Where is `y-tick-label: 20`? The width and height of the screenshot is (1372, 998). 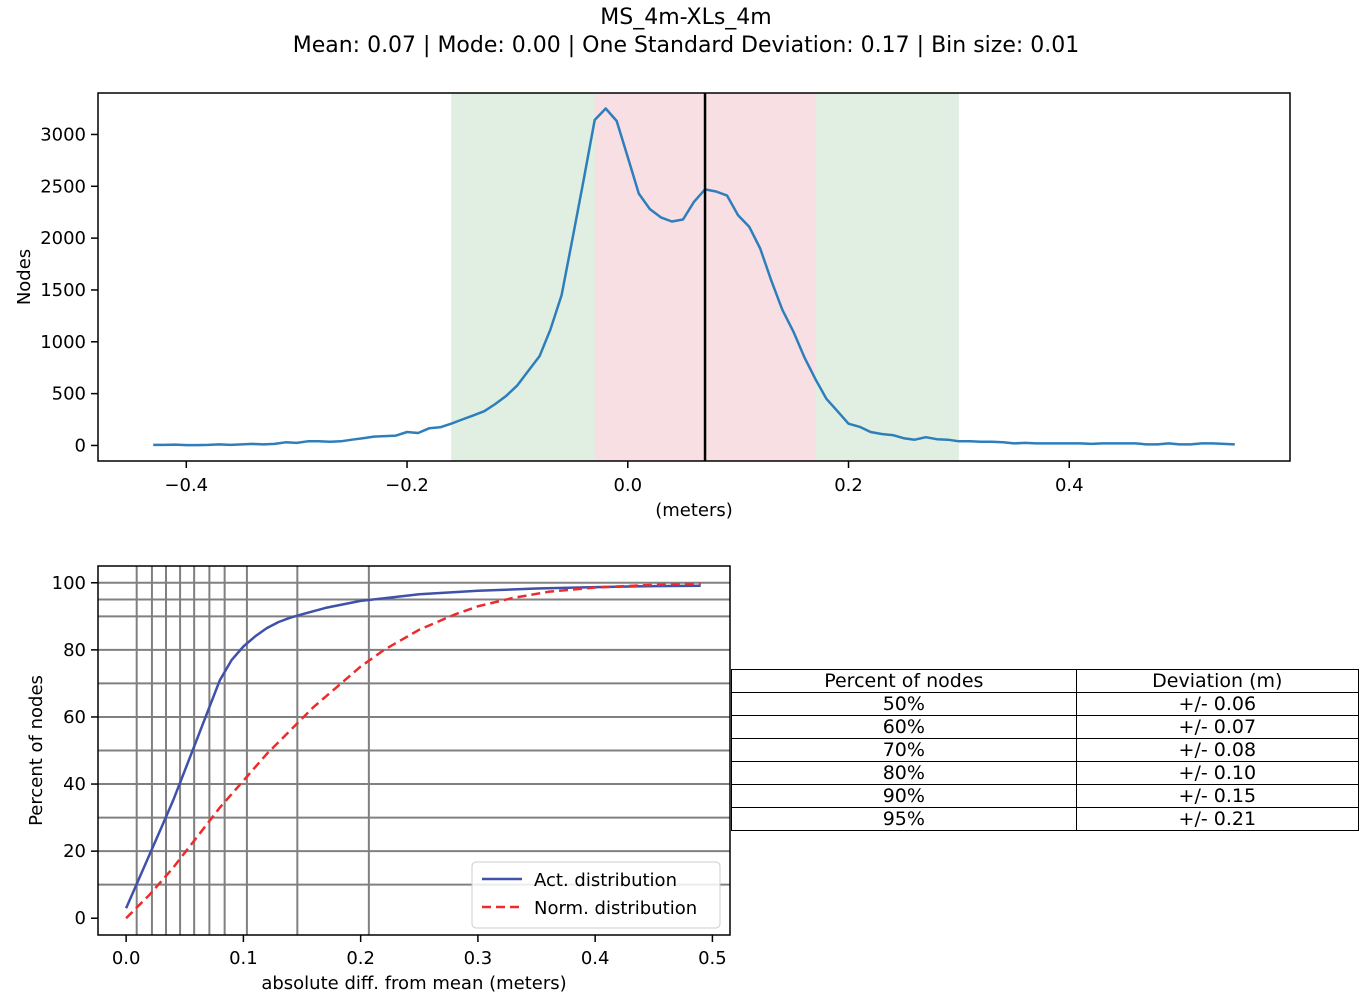 y-tick-label: 20 is located at coordinates (74, 851).